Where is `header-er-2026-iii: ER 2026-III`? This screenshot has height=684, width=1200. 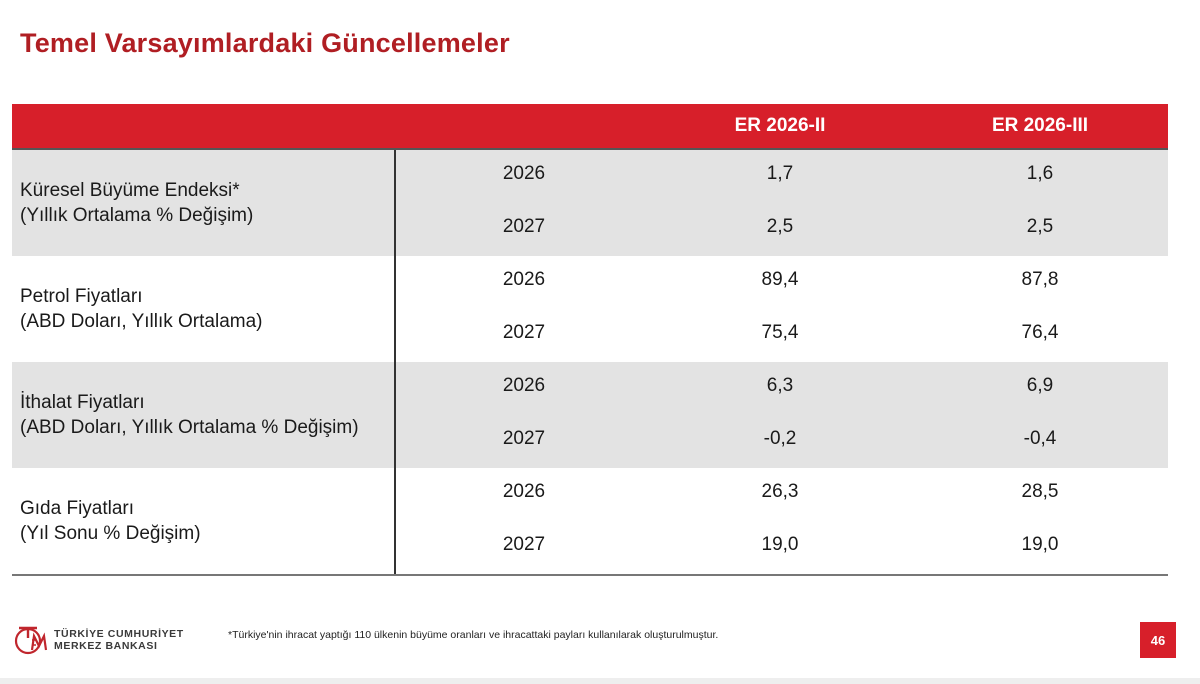 header-er-2026-iii: ER 2026-III is located at coordinates (1040, 125).